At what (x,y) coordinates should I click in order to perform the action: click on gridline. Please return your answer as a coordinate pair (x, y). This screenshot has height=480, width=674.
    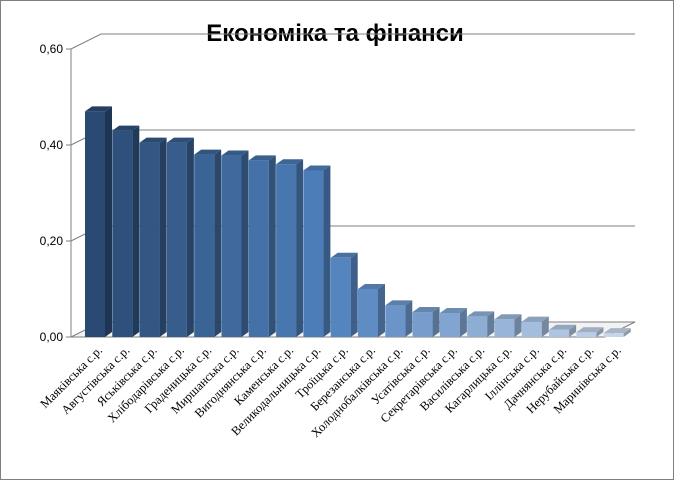
    Looking at the image, I should click on (352, 41).